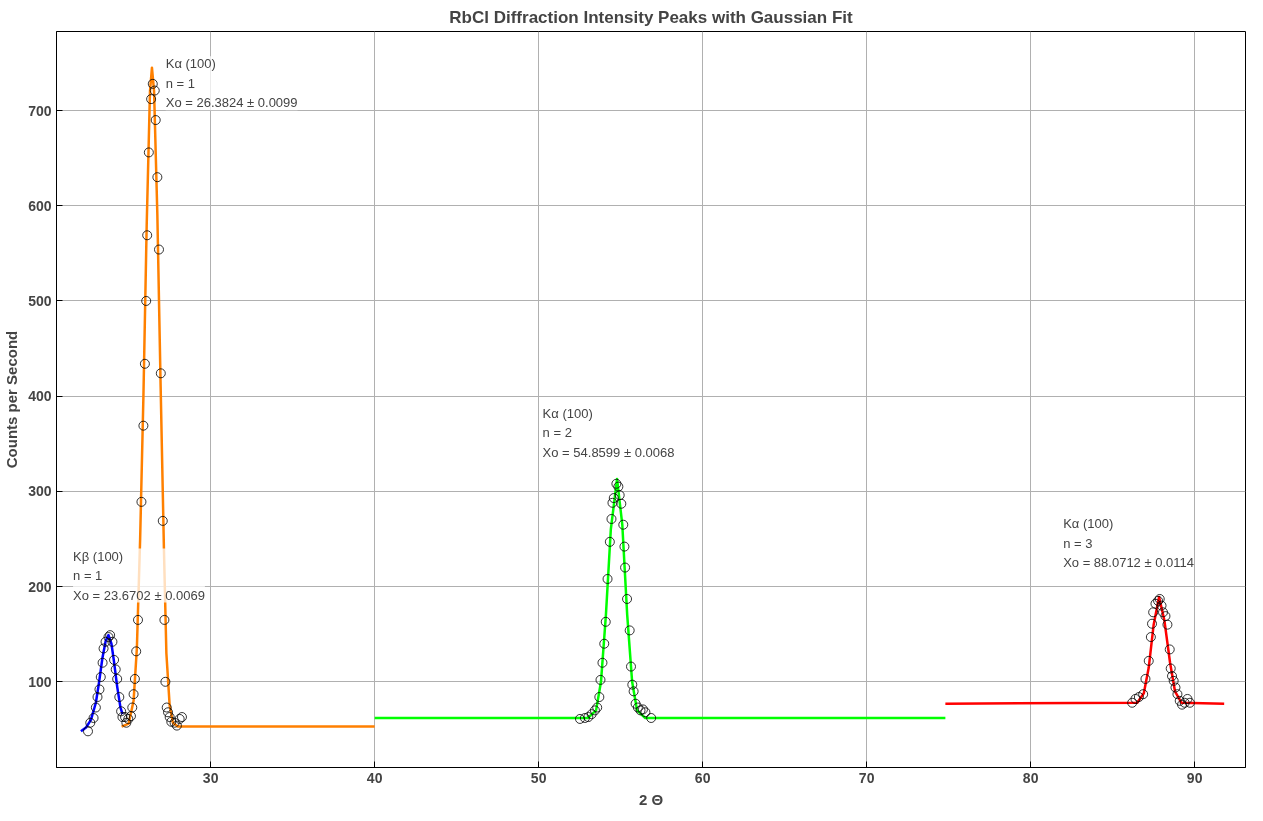 This screenshot has width=1263, height=821. What do you see at coordinates (651, 799) in the screenshot?
I see `x-axis-title: 2 Θ` at bounding box center [651, 799].